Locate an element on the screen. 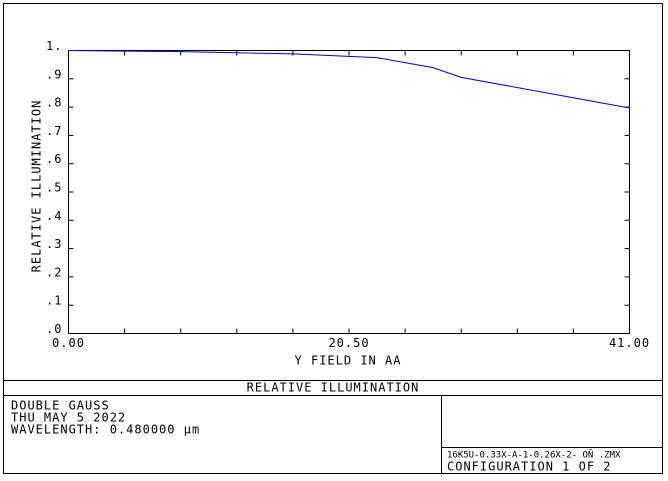  y-tick-label: .7 is located at coordinates (54, 131).